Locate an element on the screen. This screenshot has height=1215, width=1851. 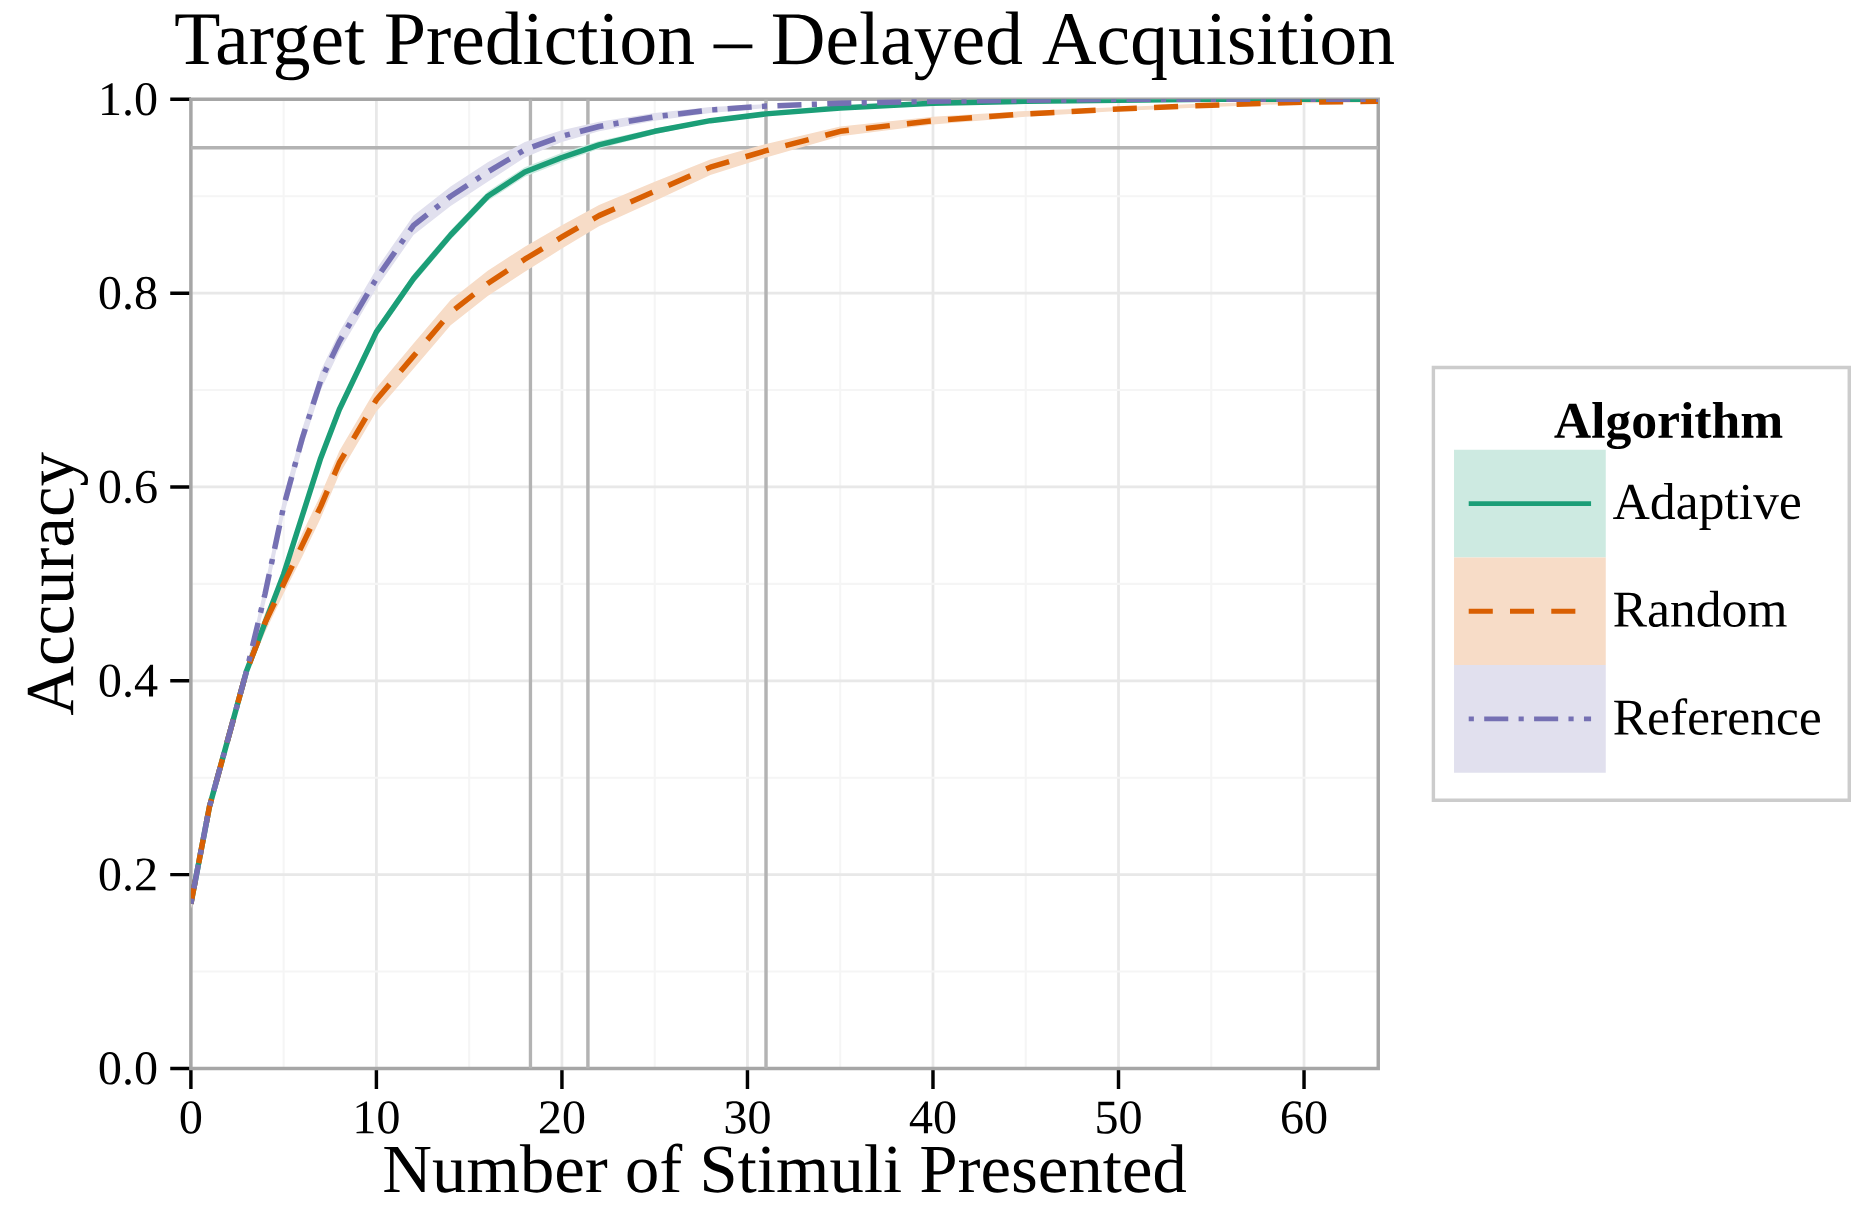
y-tick-label: 0.6 is located at coordinates (128, 487).